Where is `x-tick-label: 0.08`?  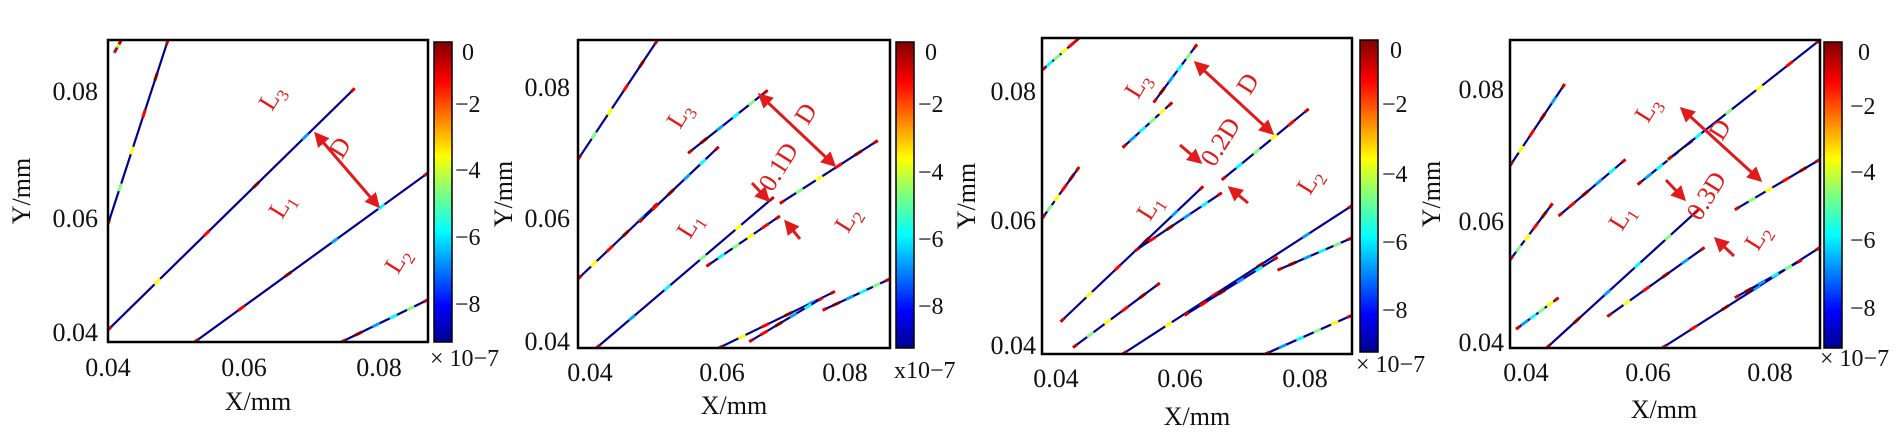
x-tick-label: 0.08 is located at coordinates (1770, 372).